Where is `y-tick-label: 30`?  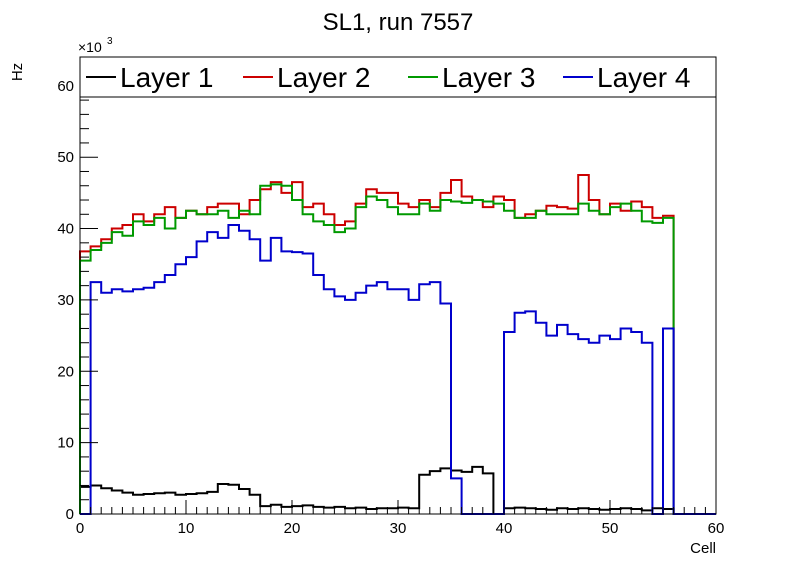
y-tick-label: 30 is located at coordinates (65, 300).